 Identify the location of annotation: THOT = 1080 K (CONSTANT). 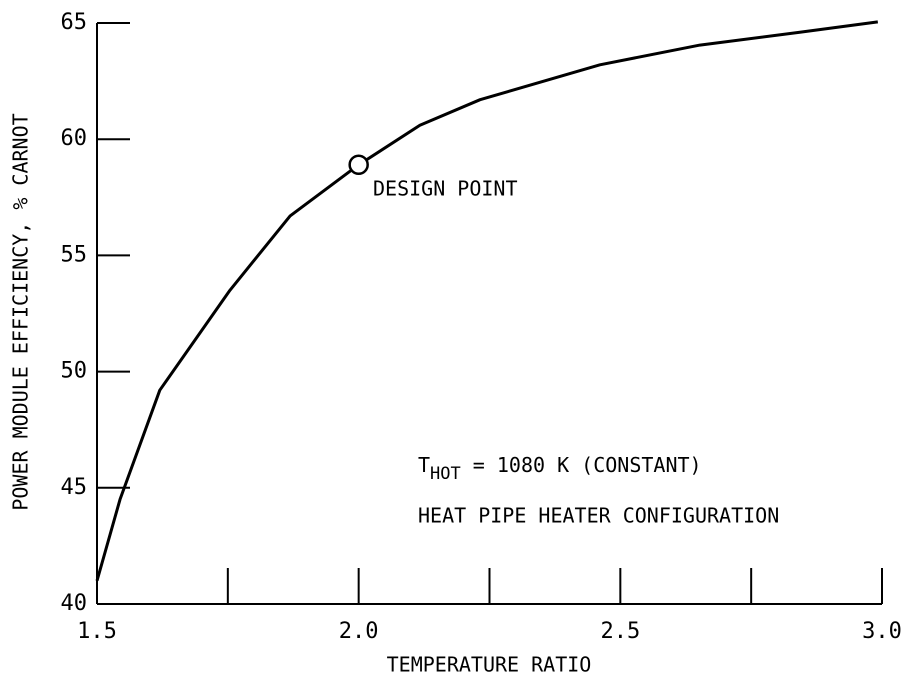
(560, 469).